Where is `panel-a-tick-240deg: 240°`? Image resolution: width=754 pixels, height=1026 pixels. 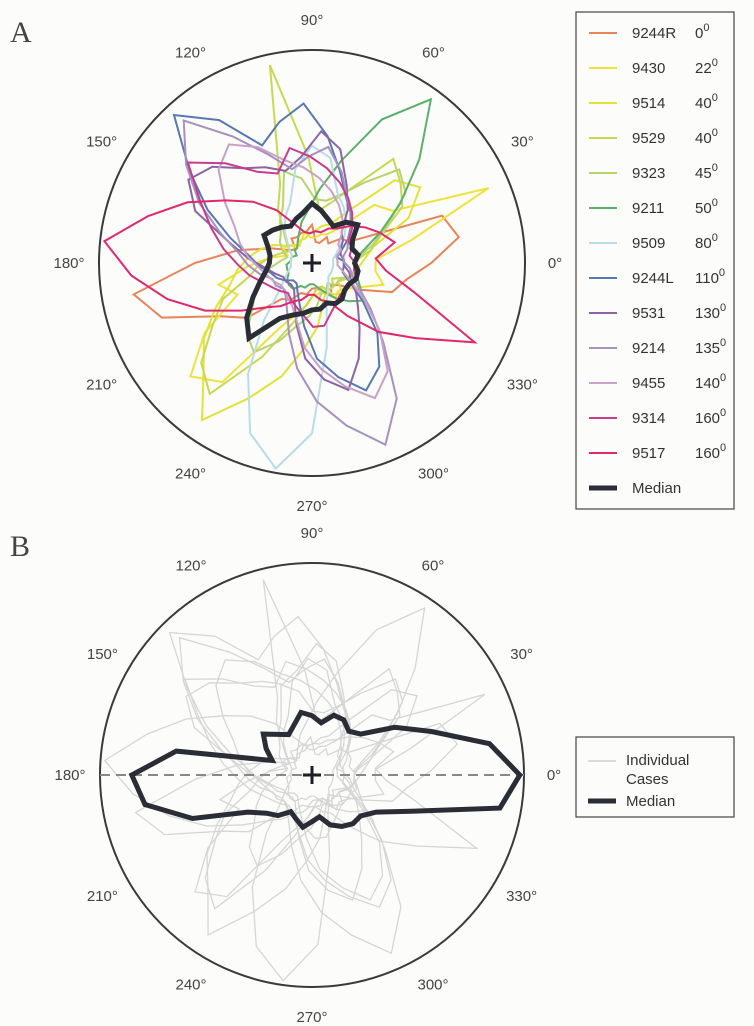 panel-a-tick-240deg: 240° is located at coordinates (190, 473).